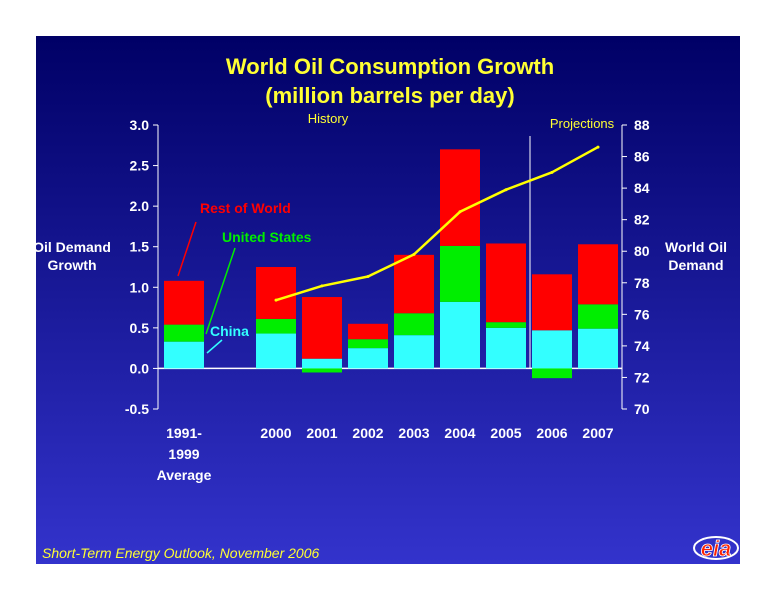  What do you see at coordinates (414, 254) in the screenshot?
I see `demand-point-2003` at bounding box center [414, 254].